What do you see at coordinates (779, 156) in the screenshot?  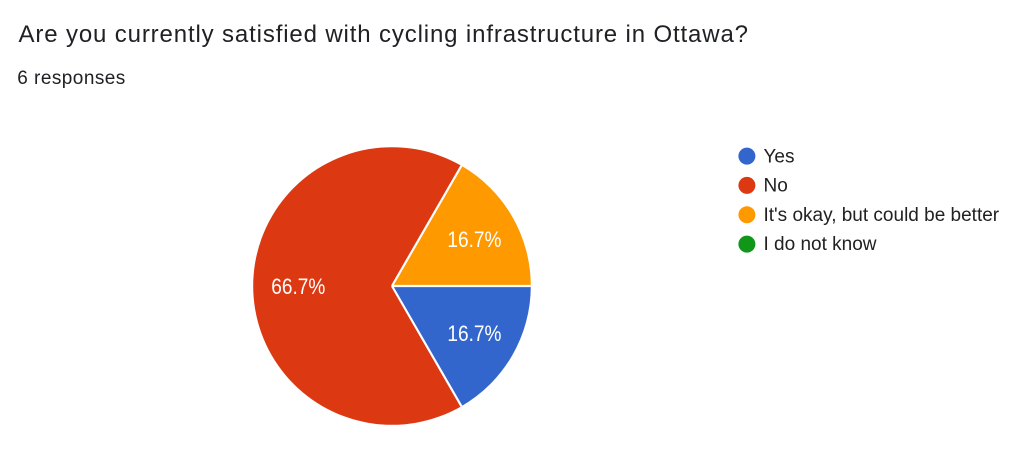 I see `svg-text: Yes` at bounding box center [779, 156].